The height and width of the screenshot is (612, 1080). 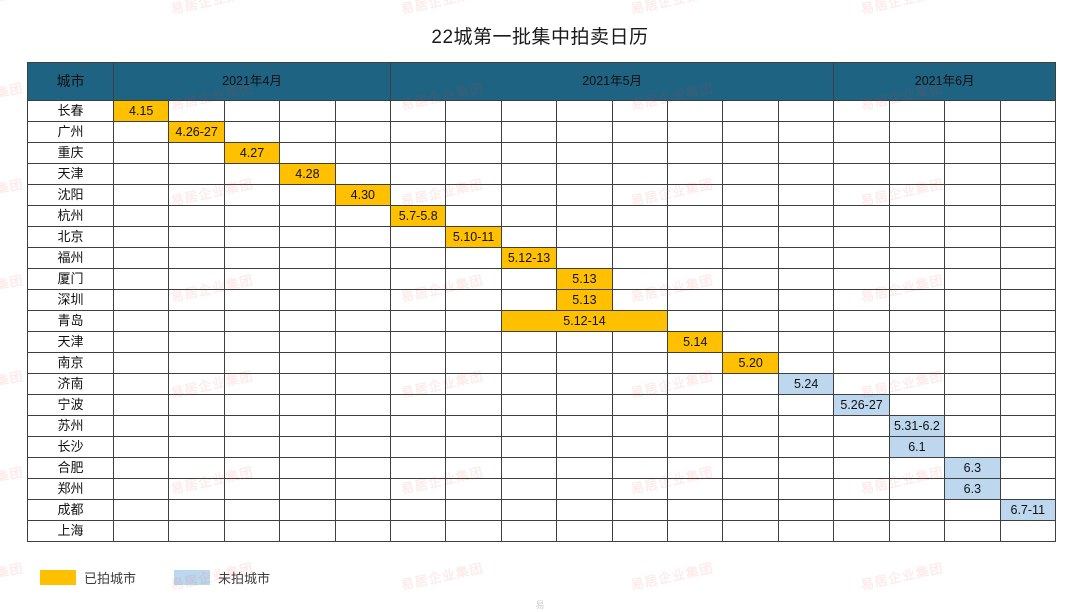 I want to click on column-header-city: 城市, so click(x=70, y=81).